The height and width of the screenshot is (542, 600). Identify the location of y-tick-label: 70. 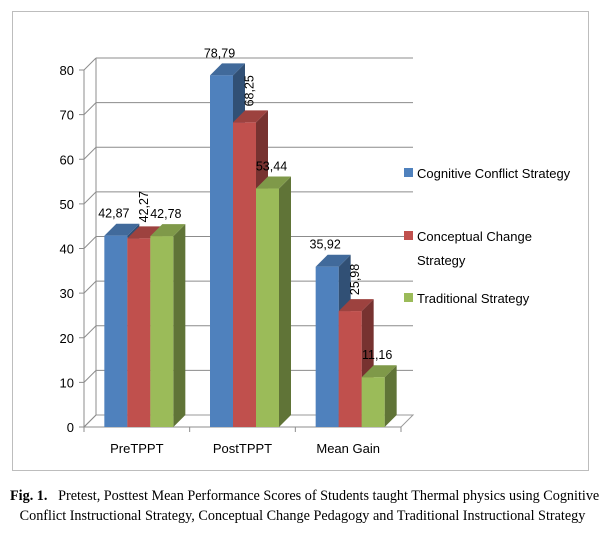
(67, 115).